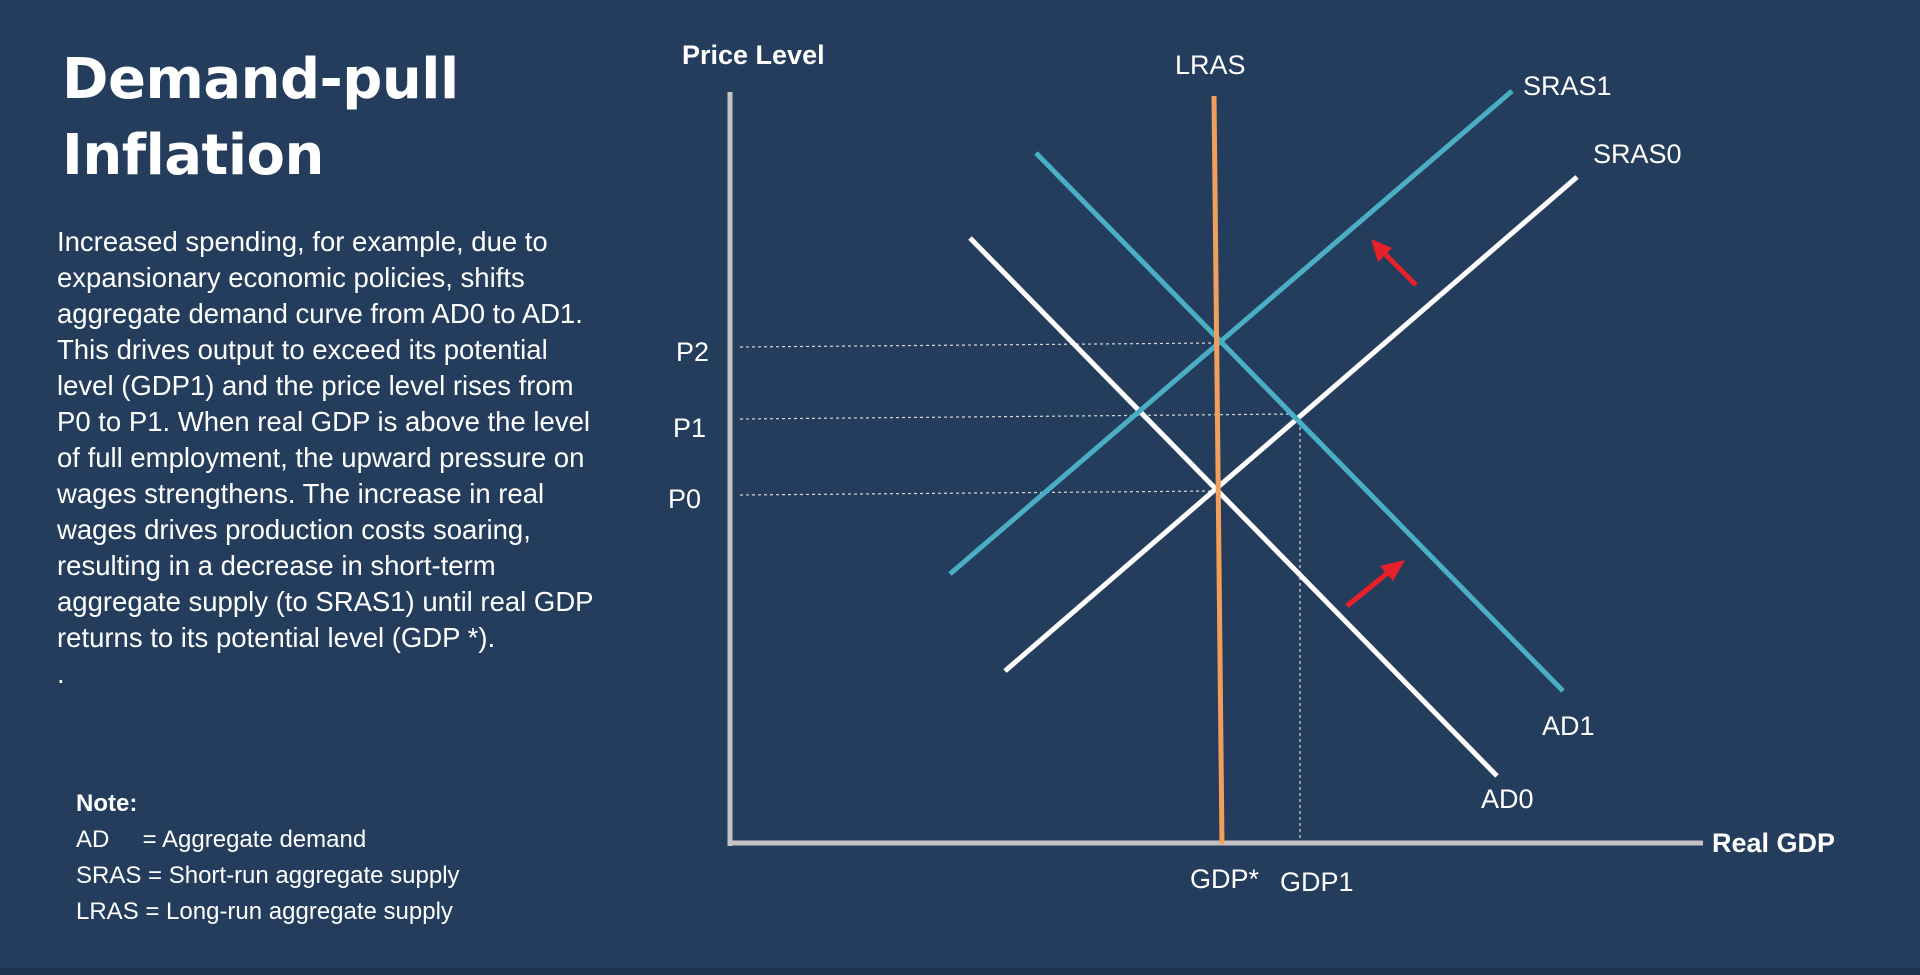  Describe the element at coordinates (684, 499) in the screenshot. I see `p0-label: P0` at that location.